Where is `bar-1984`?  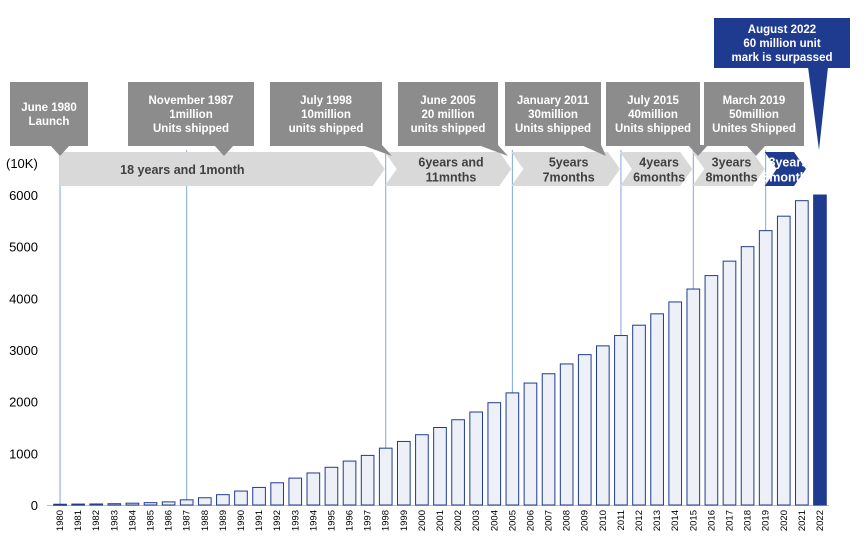
bar-1984 is located at coordinates (132, 504).